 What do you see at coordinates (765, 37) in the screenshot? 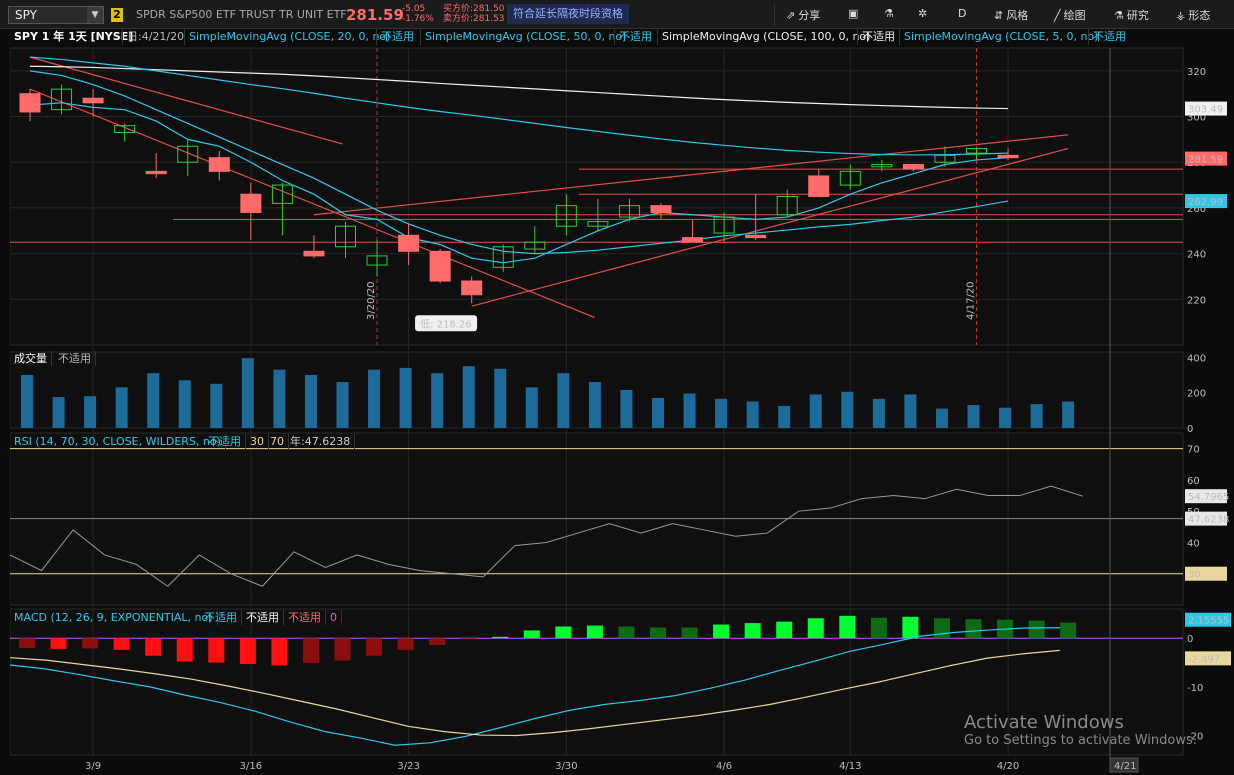
I see `sma100-label: SimpleMovingAvg (CLOSE, 100, 0, no)` at bounding box center [765, 37].